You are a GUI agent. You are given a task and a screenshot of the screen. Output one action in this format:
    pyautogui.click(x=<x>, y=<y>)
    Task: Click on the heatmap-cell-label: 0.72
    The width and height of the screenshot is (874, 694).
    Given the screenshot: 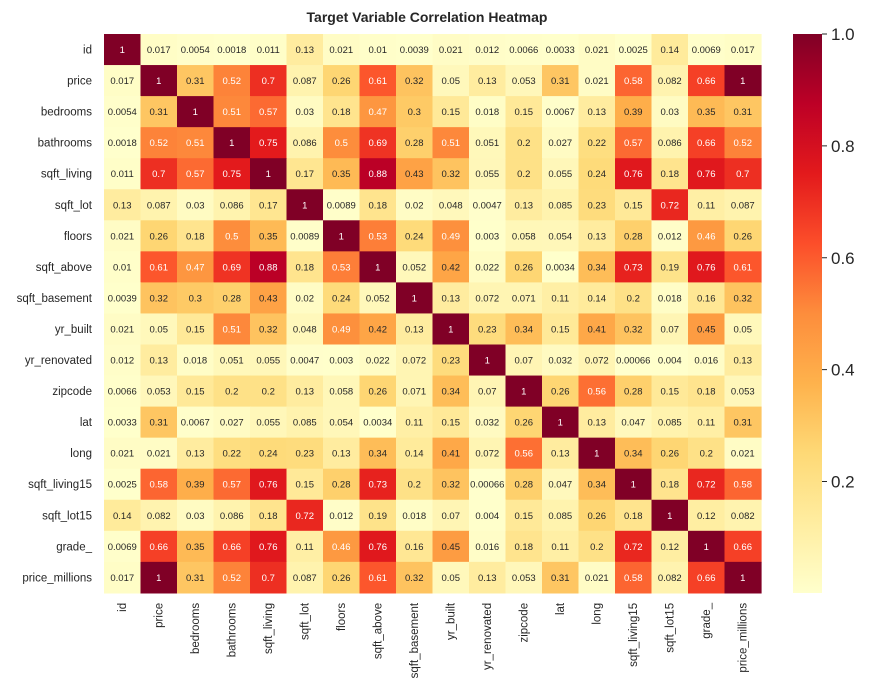 What is the action you would take?
    pyautogui.click(x=706, y=485)
    